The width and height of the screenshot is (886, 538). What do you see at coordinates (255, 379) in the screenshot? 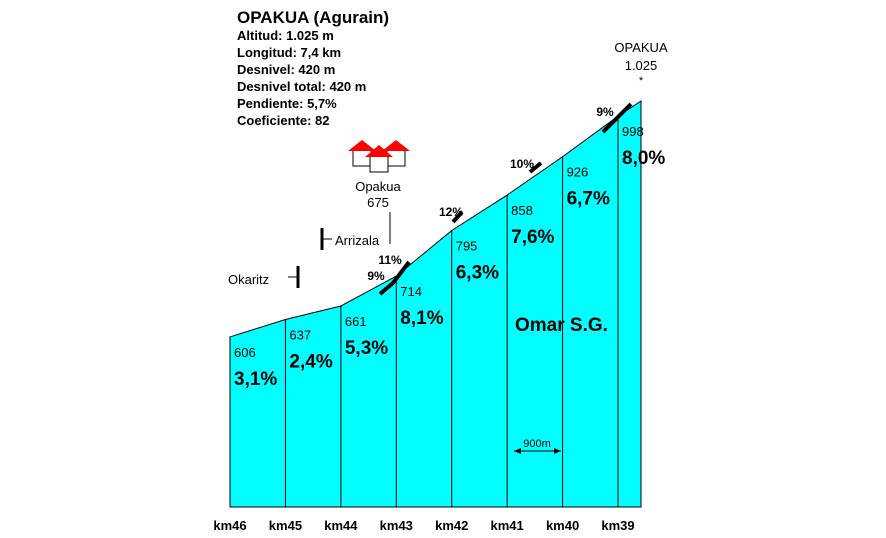
I see `gradient-label: 3,1%` at bounding box center [255, 379].